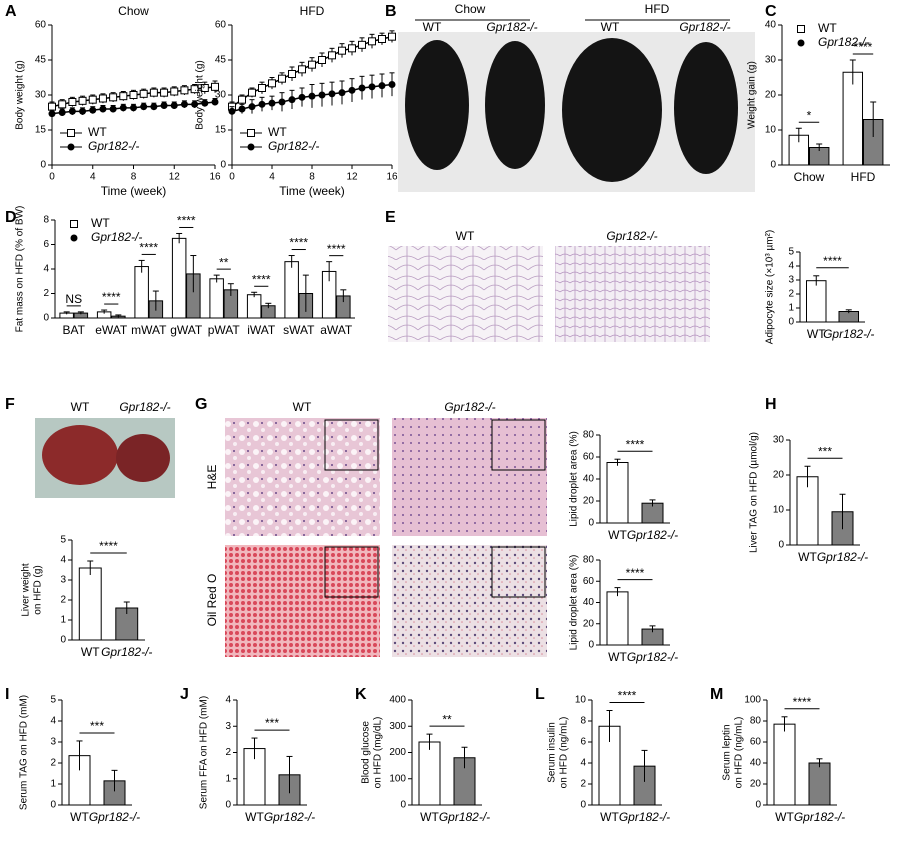 This screenshot has width=900, height=852. Describe the element at coordinates (863, 177) in the screenshot. I see `x-tick-label: HFD` at that location.